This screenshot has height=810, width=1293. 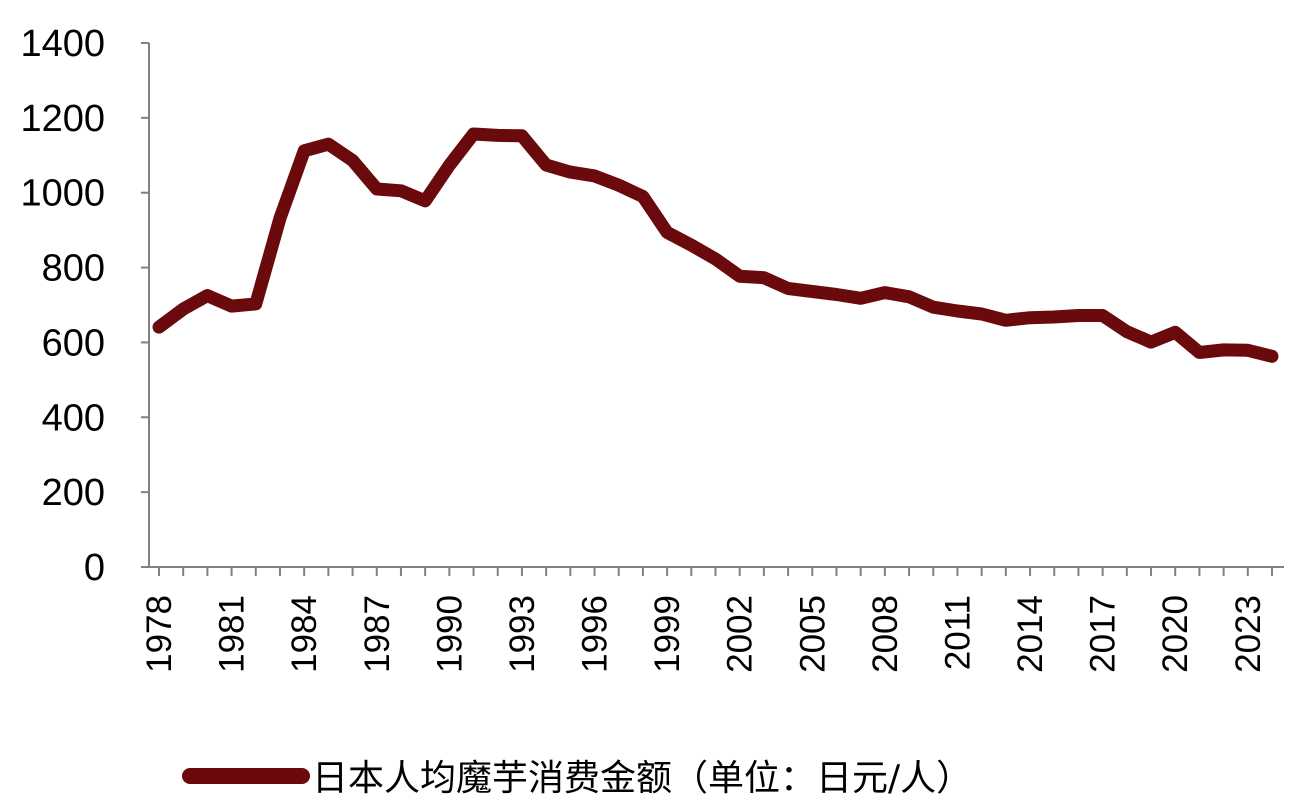 What do you see at coordinates (232, 634) in the screenshot?
I see `x-tick-label: 1981` at bounding box center [232, 634].